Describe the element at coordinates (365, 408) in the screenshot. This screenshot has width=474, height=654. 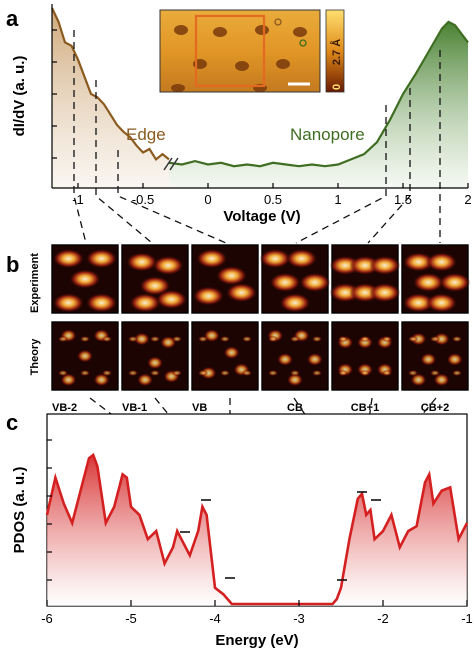
I see `state-label-5: CB+1` at that location.